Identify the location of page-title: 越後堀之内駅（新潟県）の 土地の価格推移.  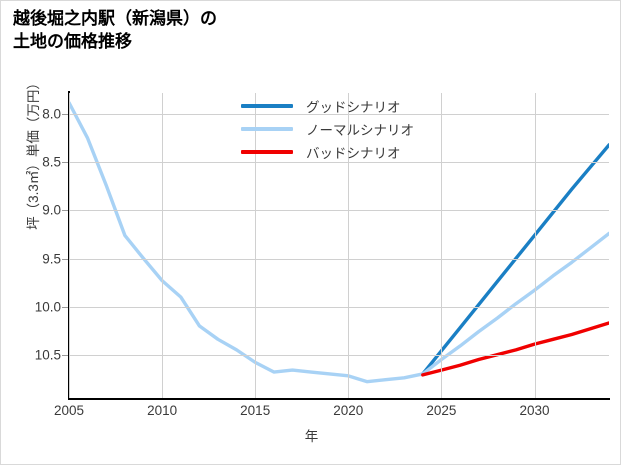
(115, 30).